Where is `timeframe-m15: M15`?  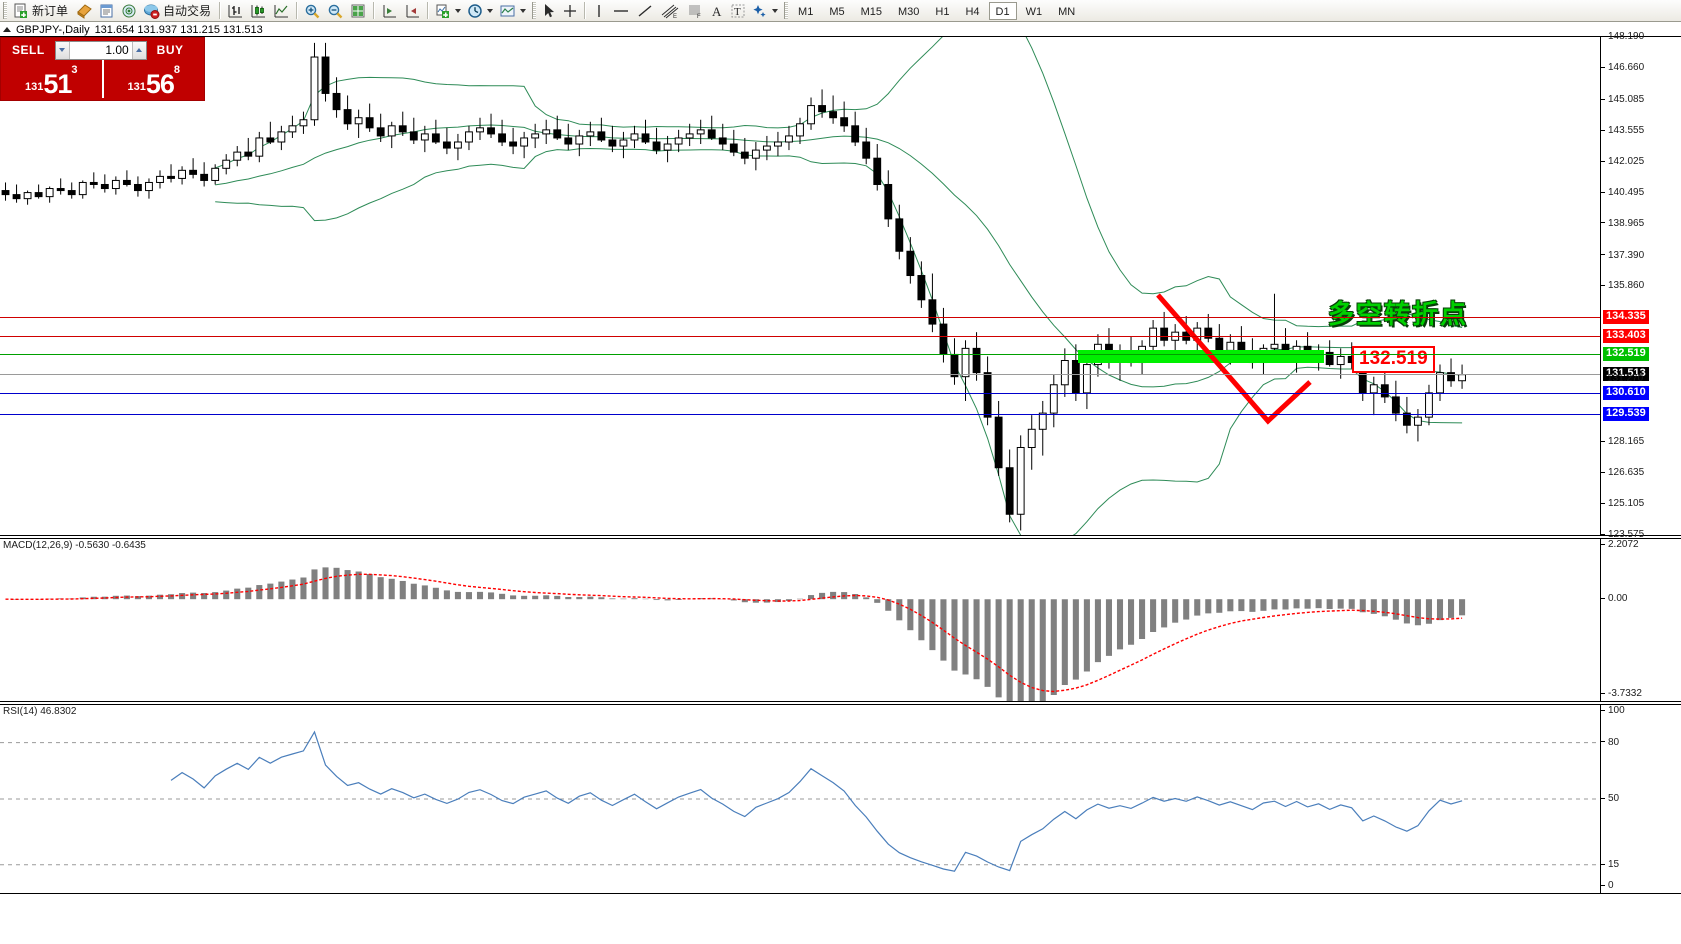 timeframe-m15: M15 is located at coordinates (871, 11).